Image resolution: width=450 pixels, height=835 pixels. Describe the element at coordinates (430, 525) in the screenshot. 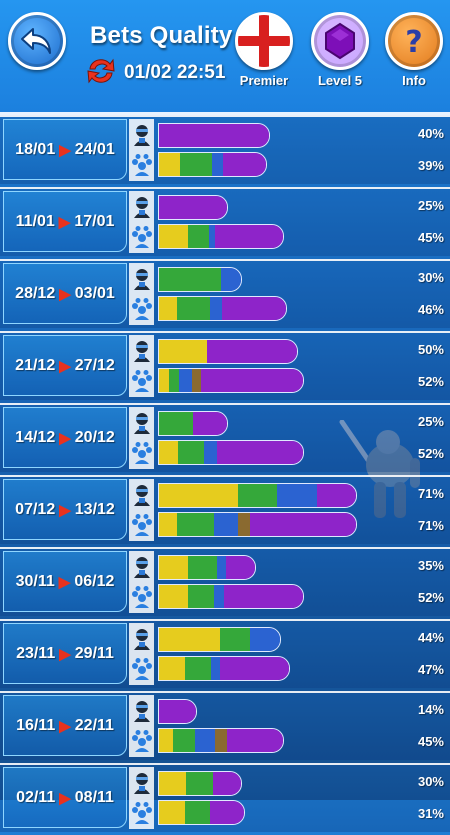

I see `crowd-quality-percent: 71%` at that location.